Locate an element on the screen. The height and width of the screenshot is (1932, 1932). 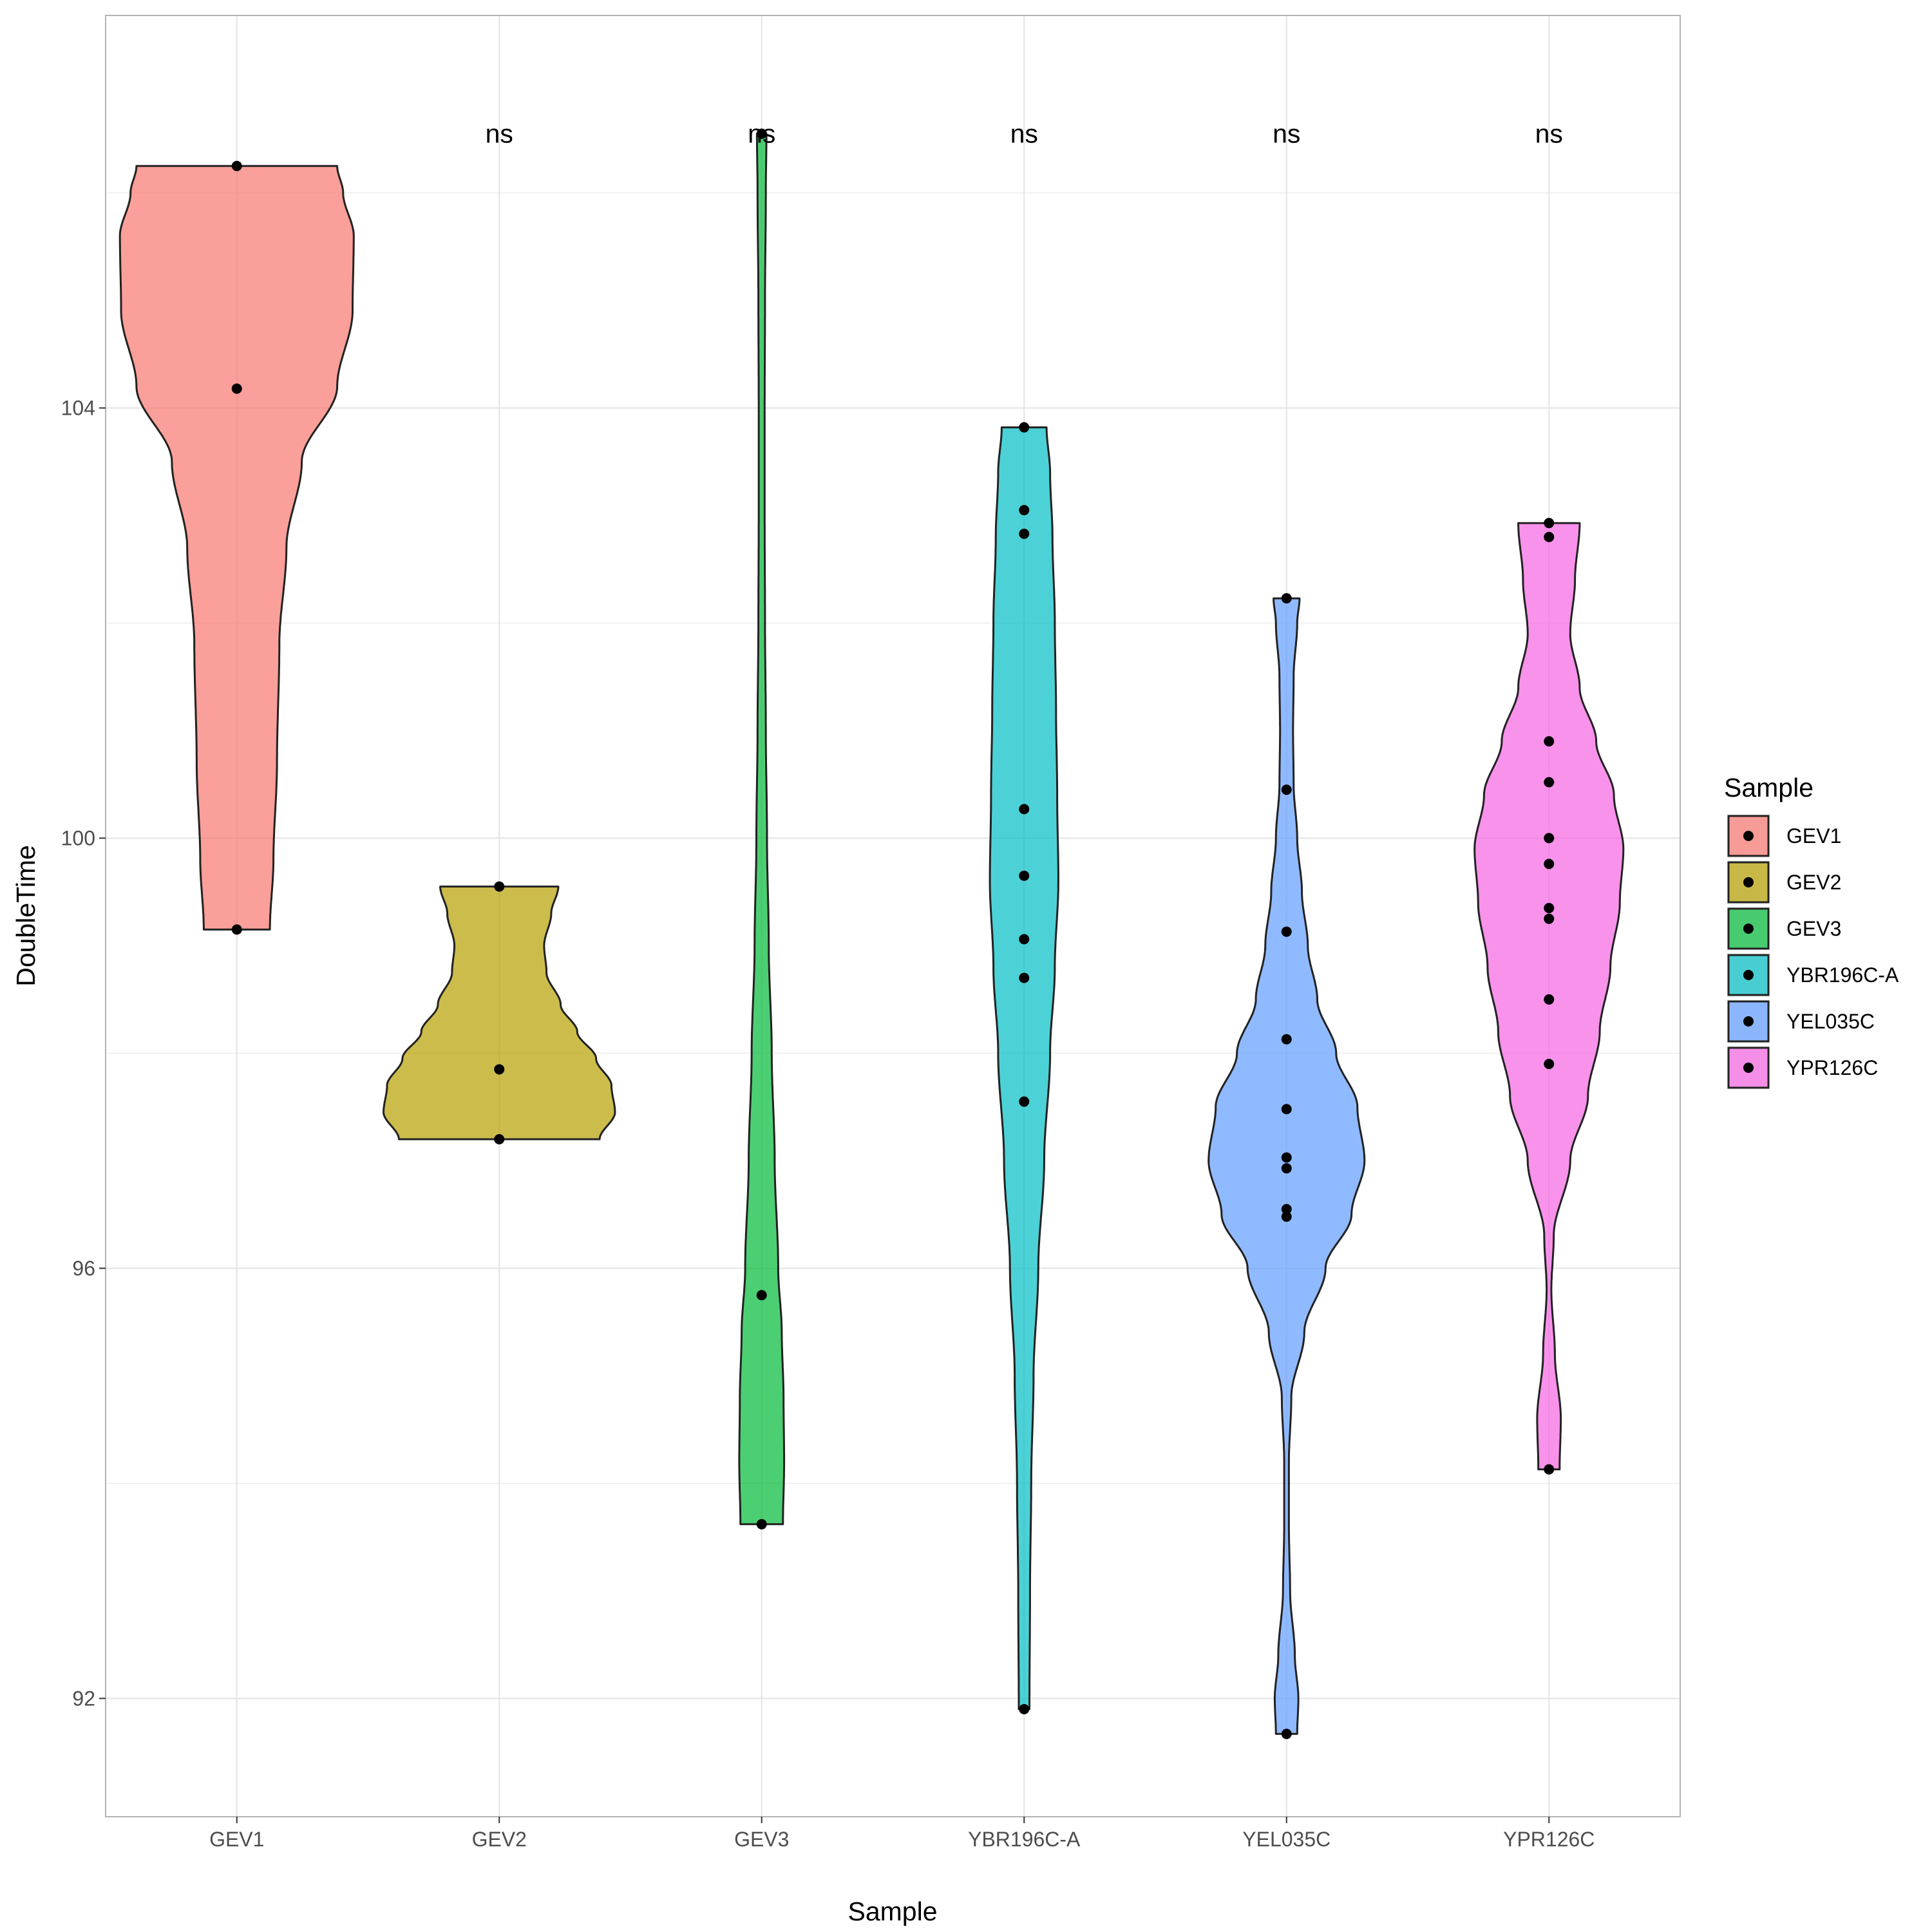
legend-item-ypr126c: YPR126C is located at coordinates (1803, 1068).